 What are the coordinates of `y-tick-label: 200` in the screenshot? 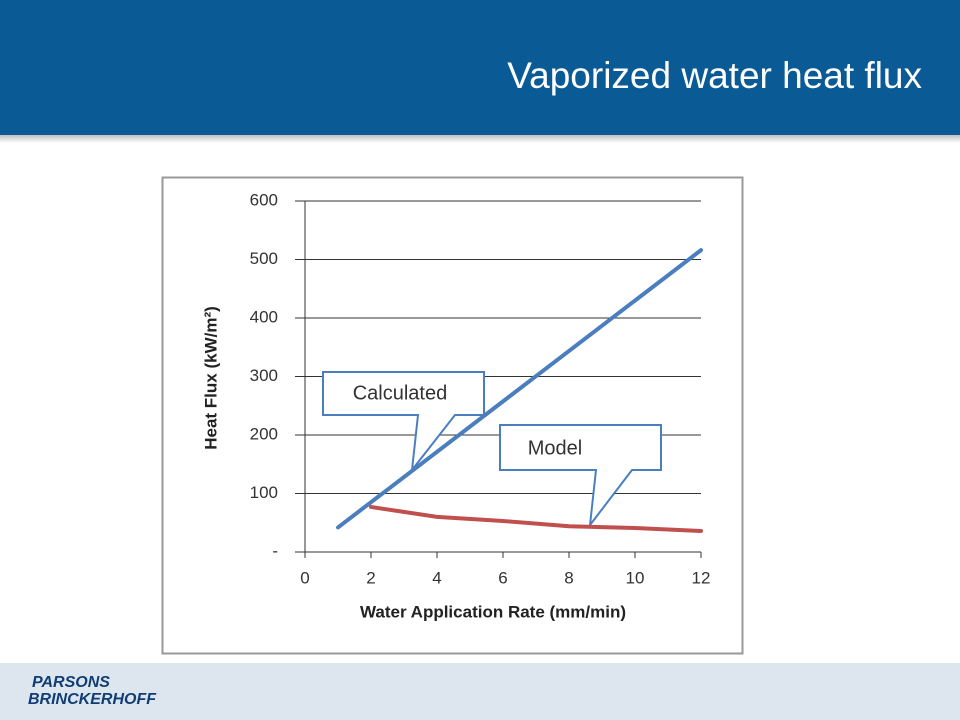 It's located at (264, 433).